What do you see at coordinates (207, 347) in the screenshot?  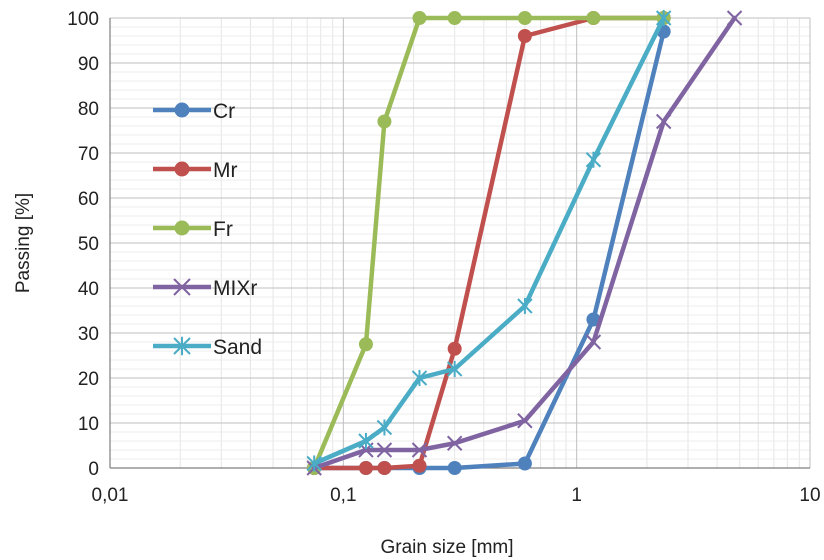 I see `legend-item-sand: Sand` at bounding box center [207, 347].